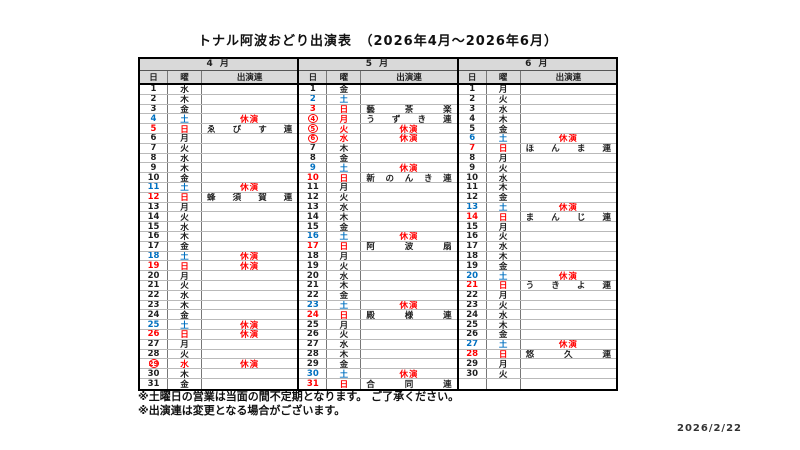  Describe the element at coordinates (504, 77) in the screenshot. I see `weekday-column-header: 曜` at that location.